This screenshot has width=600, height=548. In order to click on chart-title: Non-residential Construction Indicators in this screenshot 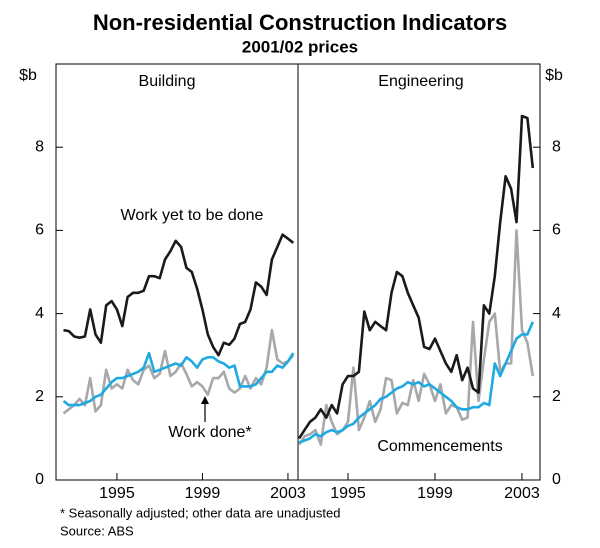, I will do `click(300, 22)`.